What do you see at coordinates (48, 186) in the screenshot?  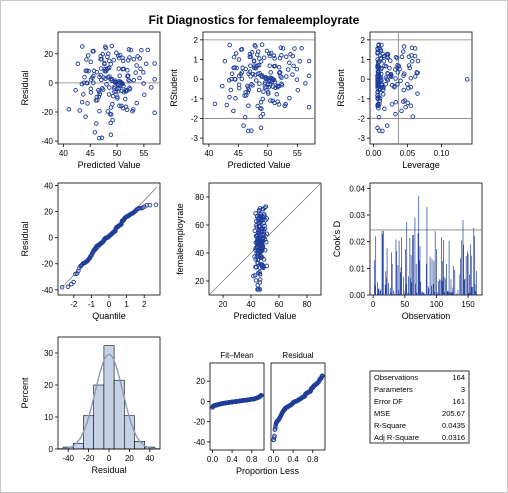 I see `y-tick-label: 40` at bounding box center [48, 186].